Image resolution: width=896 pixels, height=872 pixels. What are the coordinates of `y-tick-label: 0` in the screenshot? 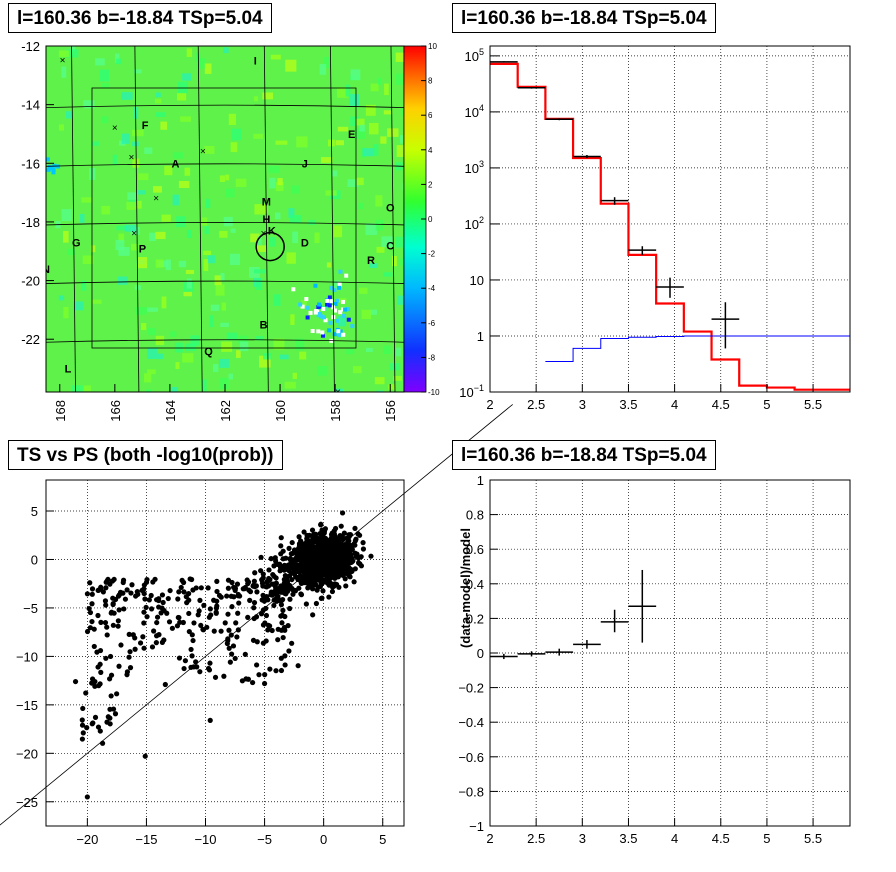 It's located at (480, 653).